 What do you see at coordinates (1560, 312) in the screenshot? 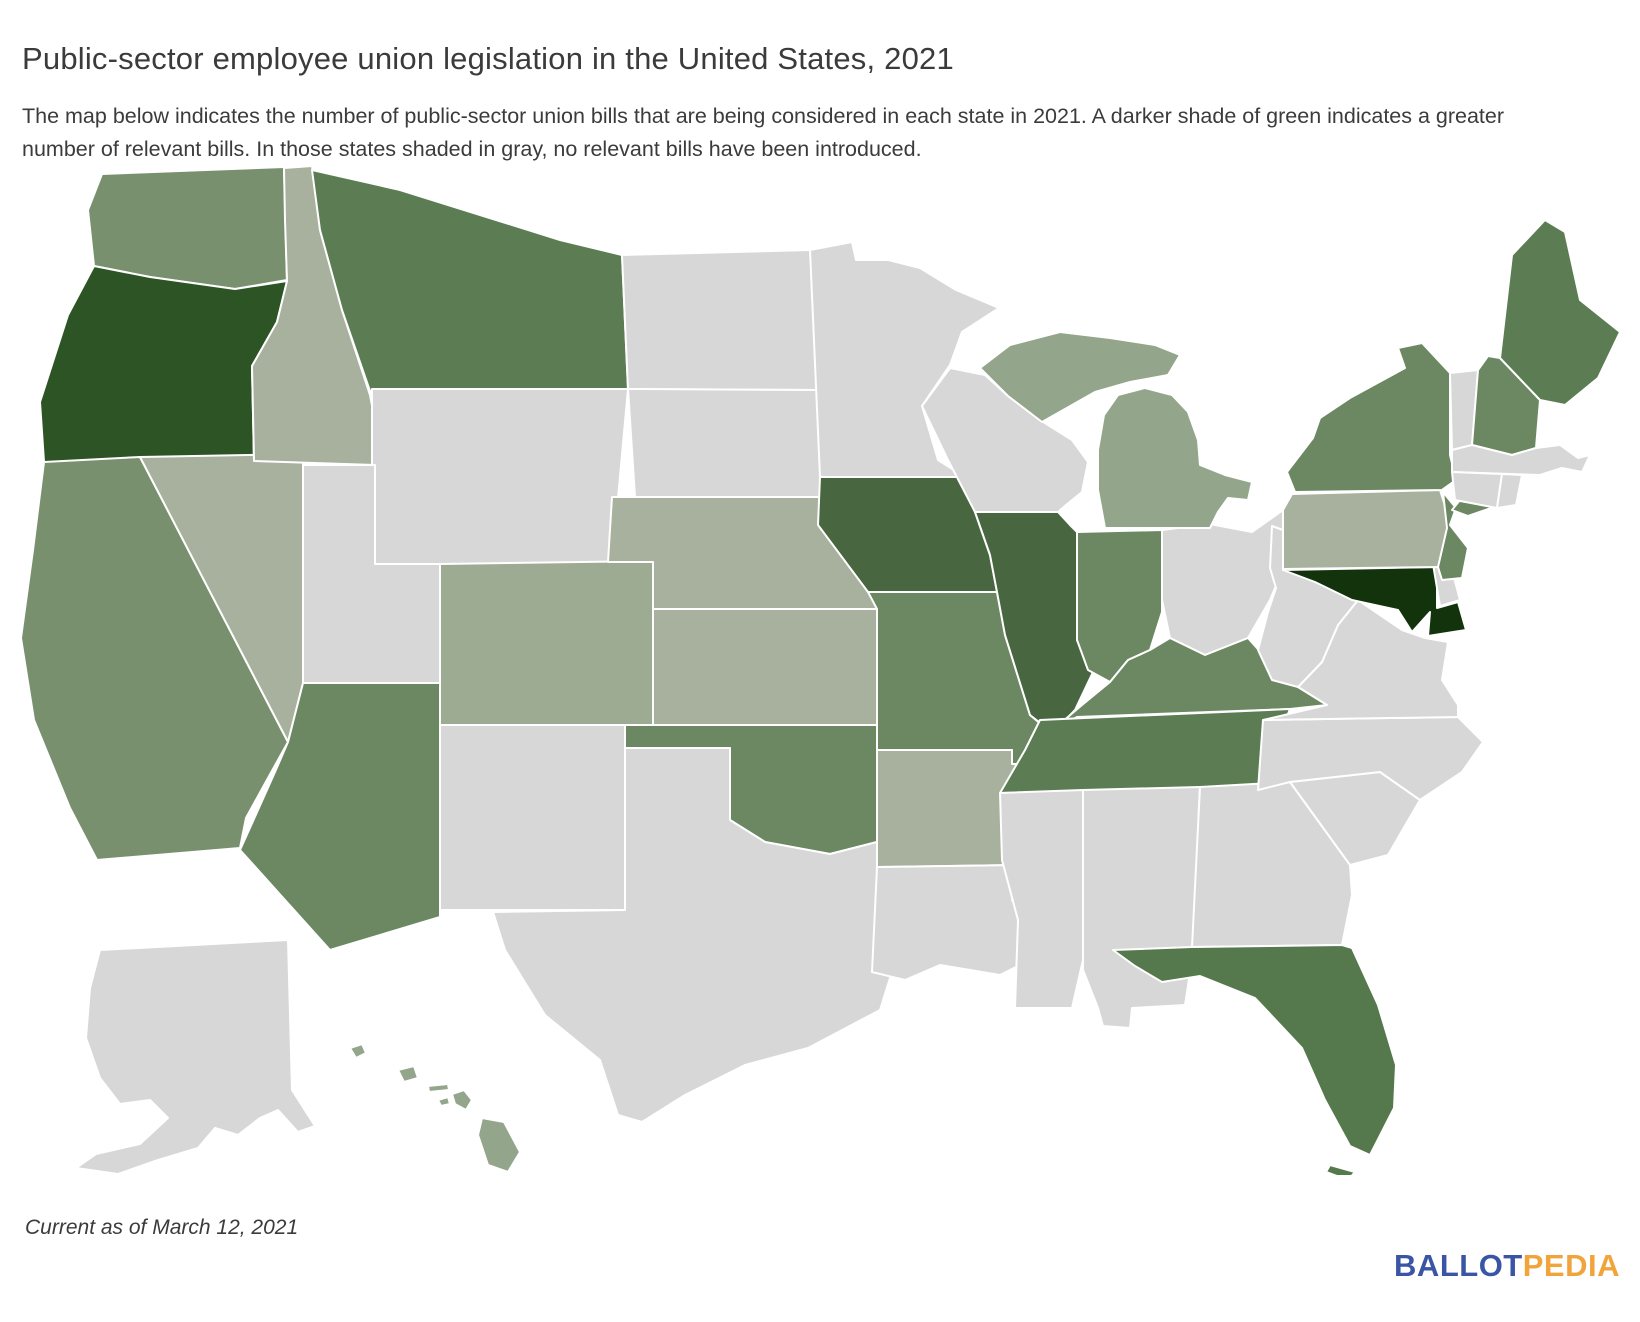
I see `state-maine` at bounding box center [1560, 312].